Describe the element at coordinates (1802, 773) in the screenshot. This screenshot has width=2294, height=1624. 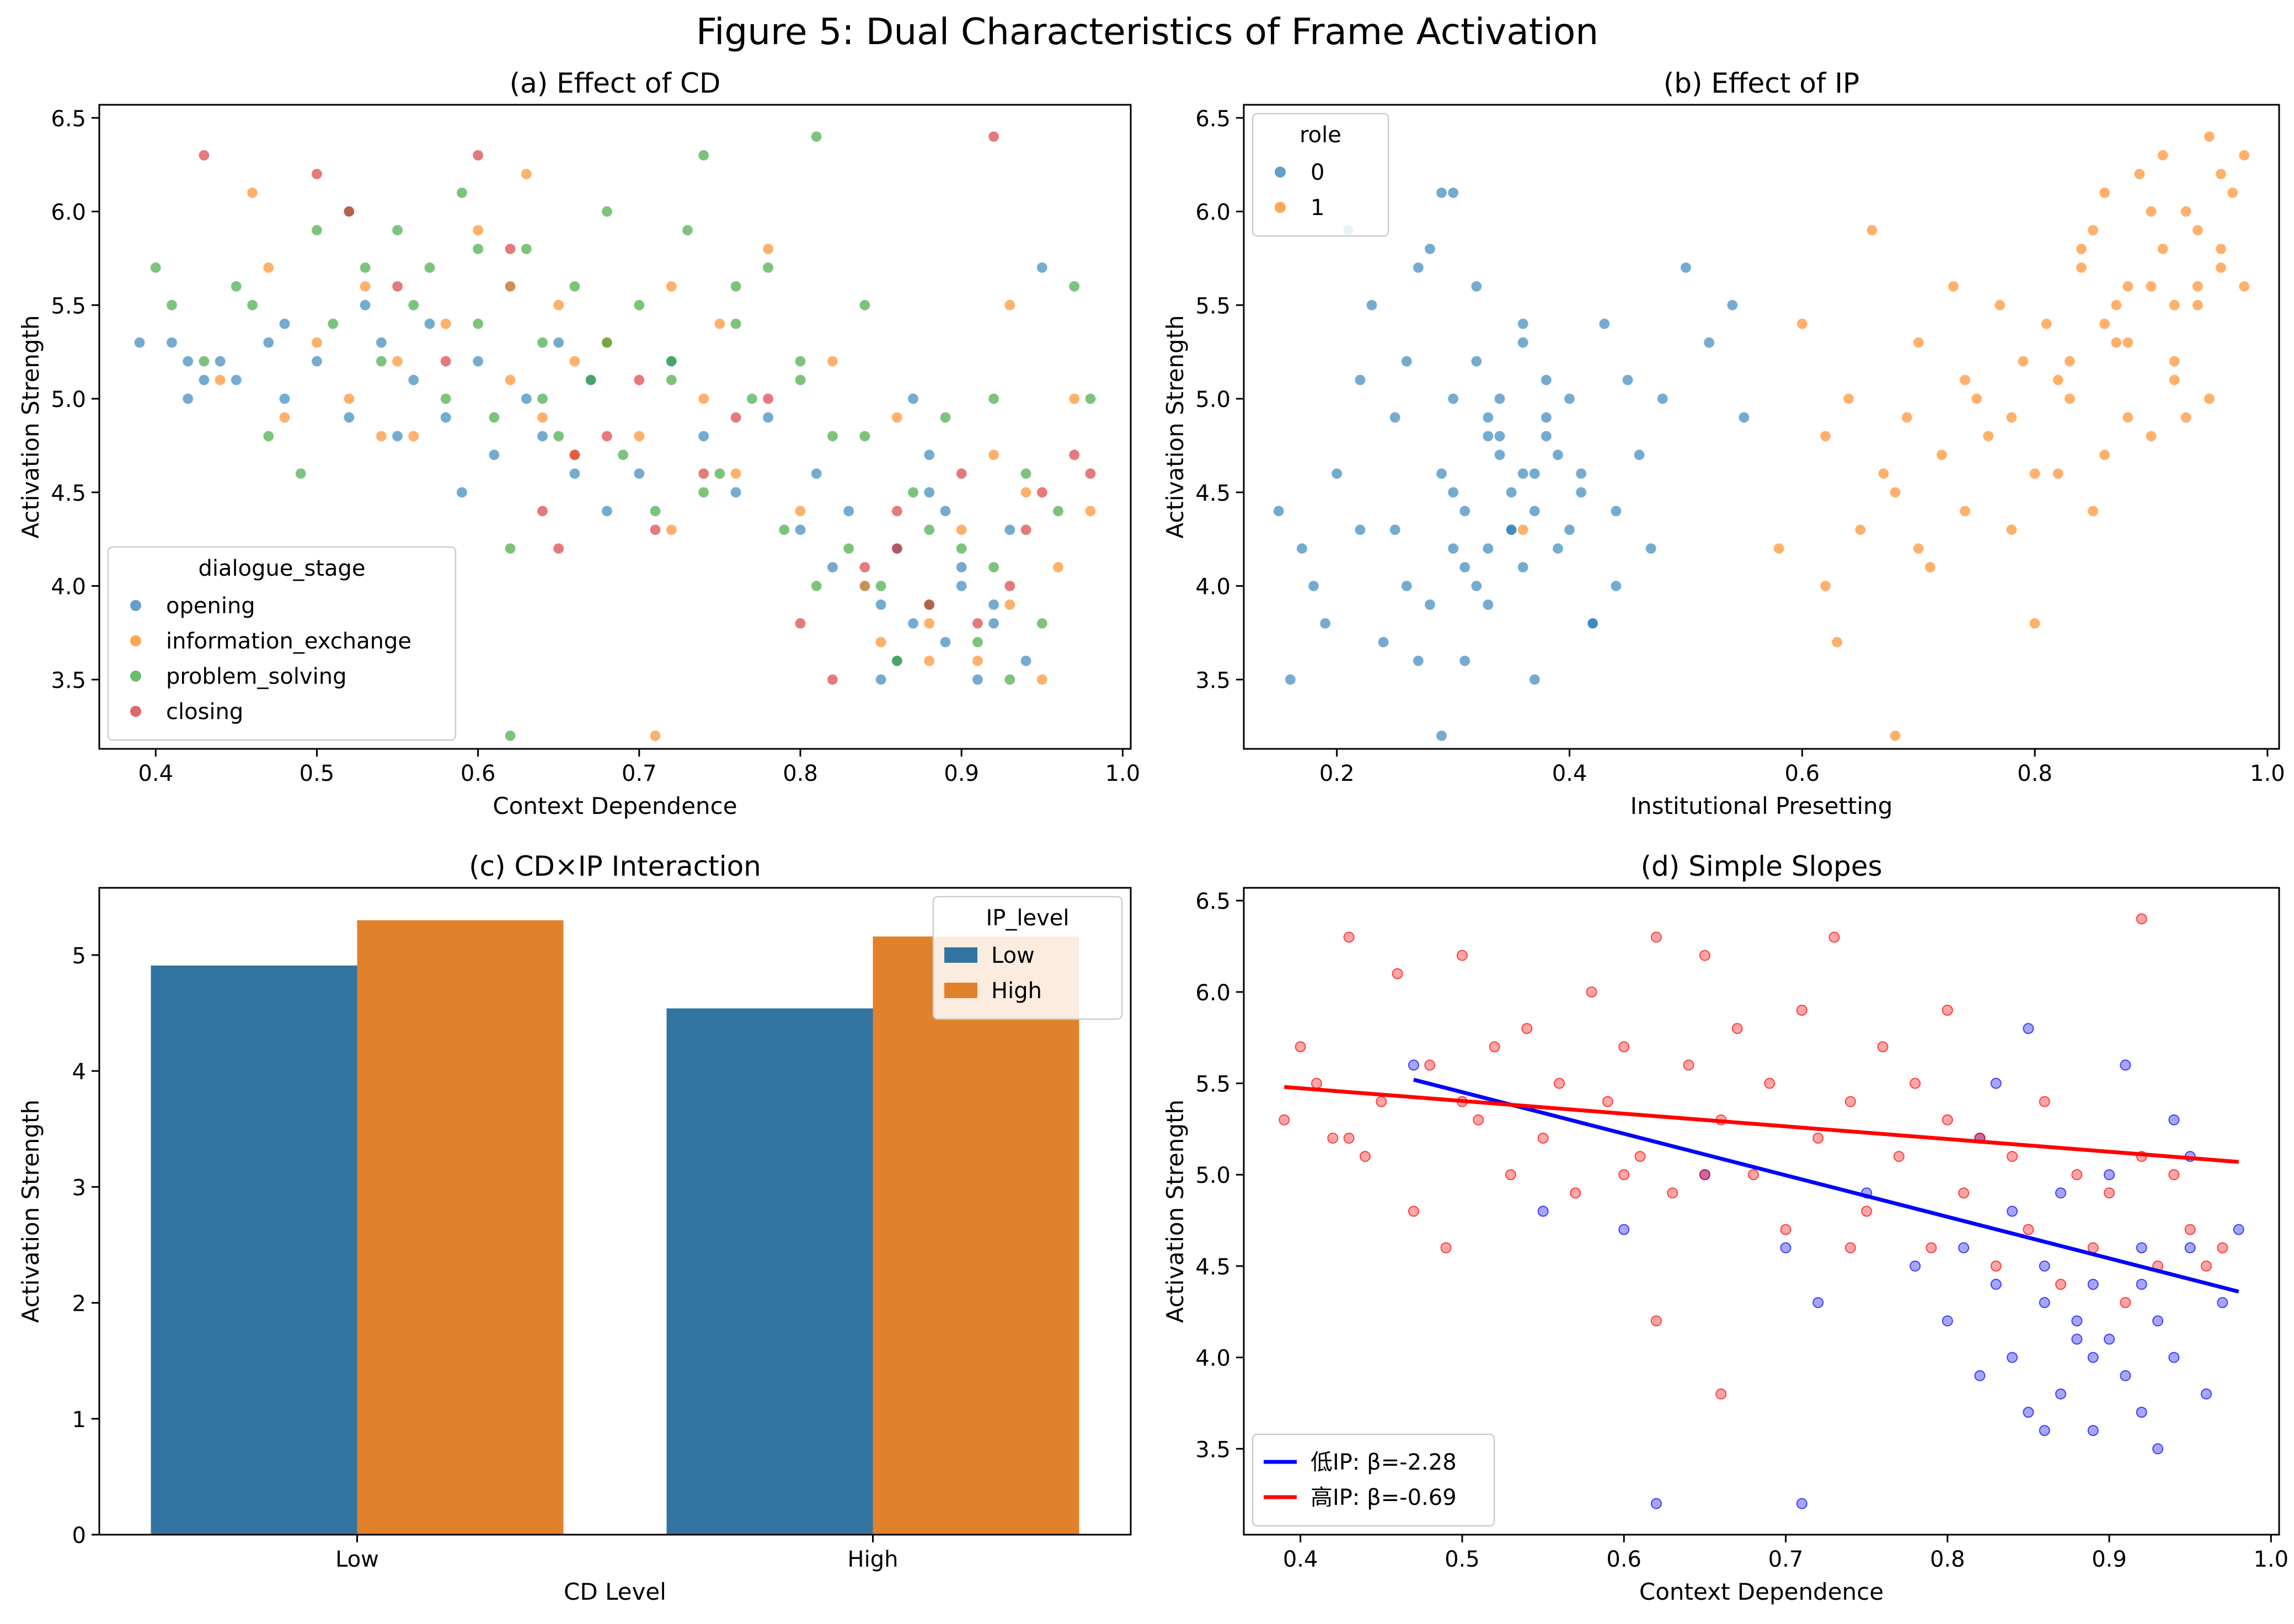
I see `x-tick-label: 0.6` at that location.